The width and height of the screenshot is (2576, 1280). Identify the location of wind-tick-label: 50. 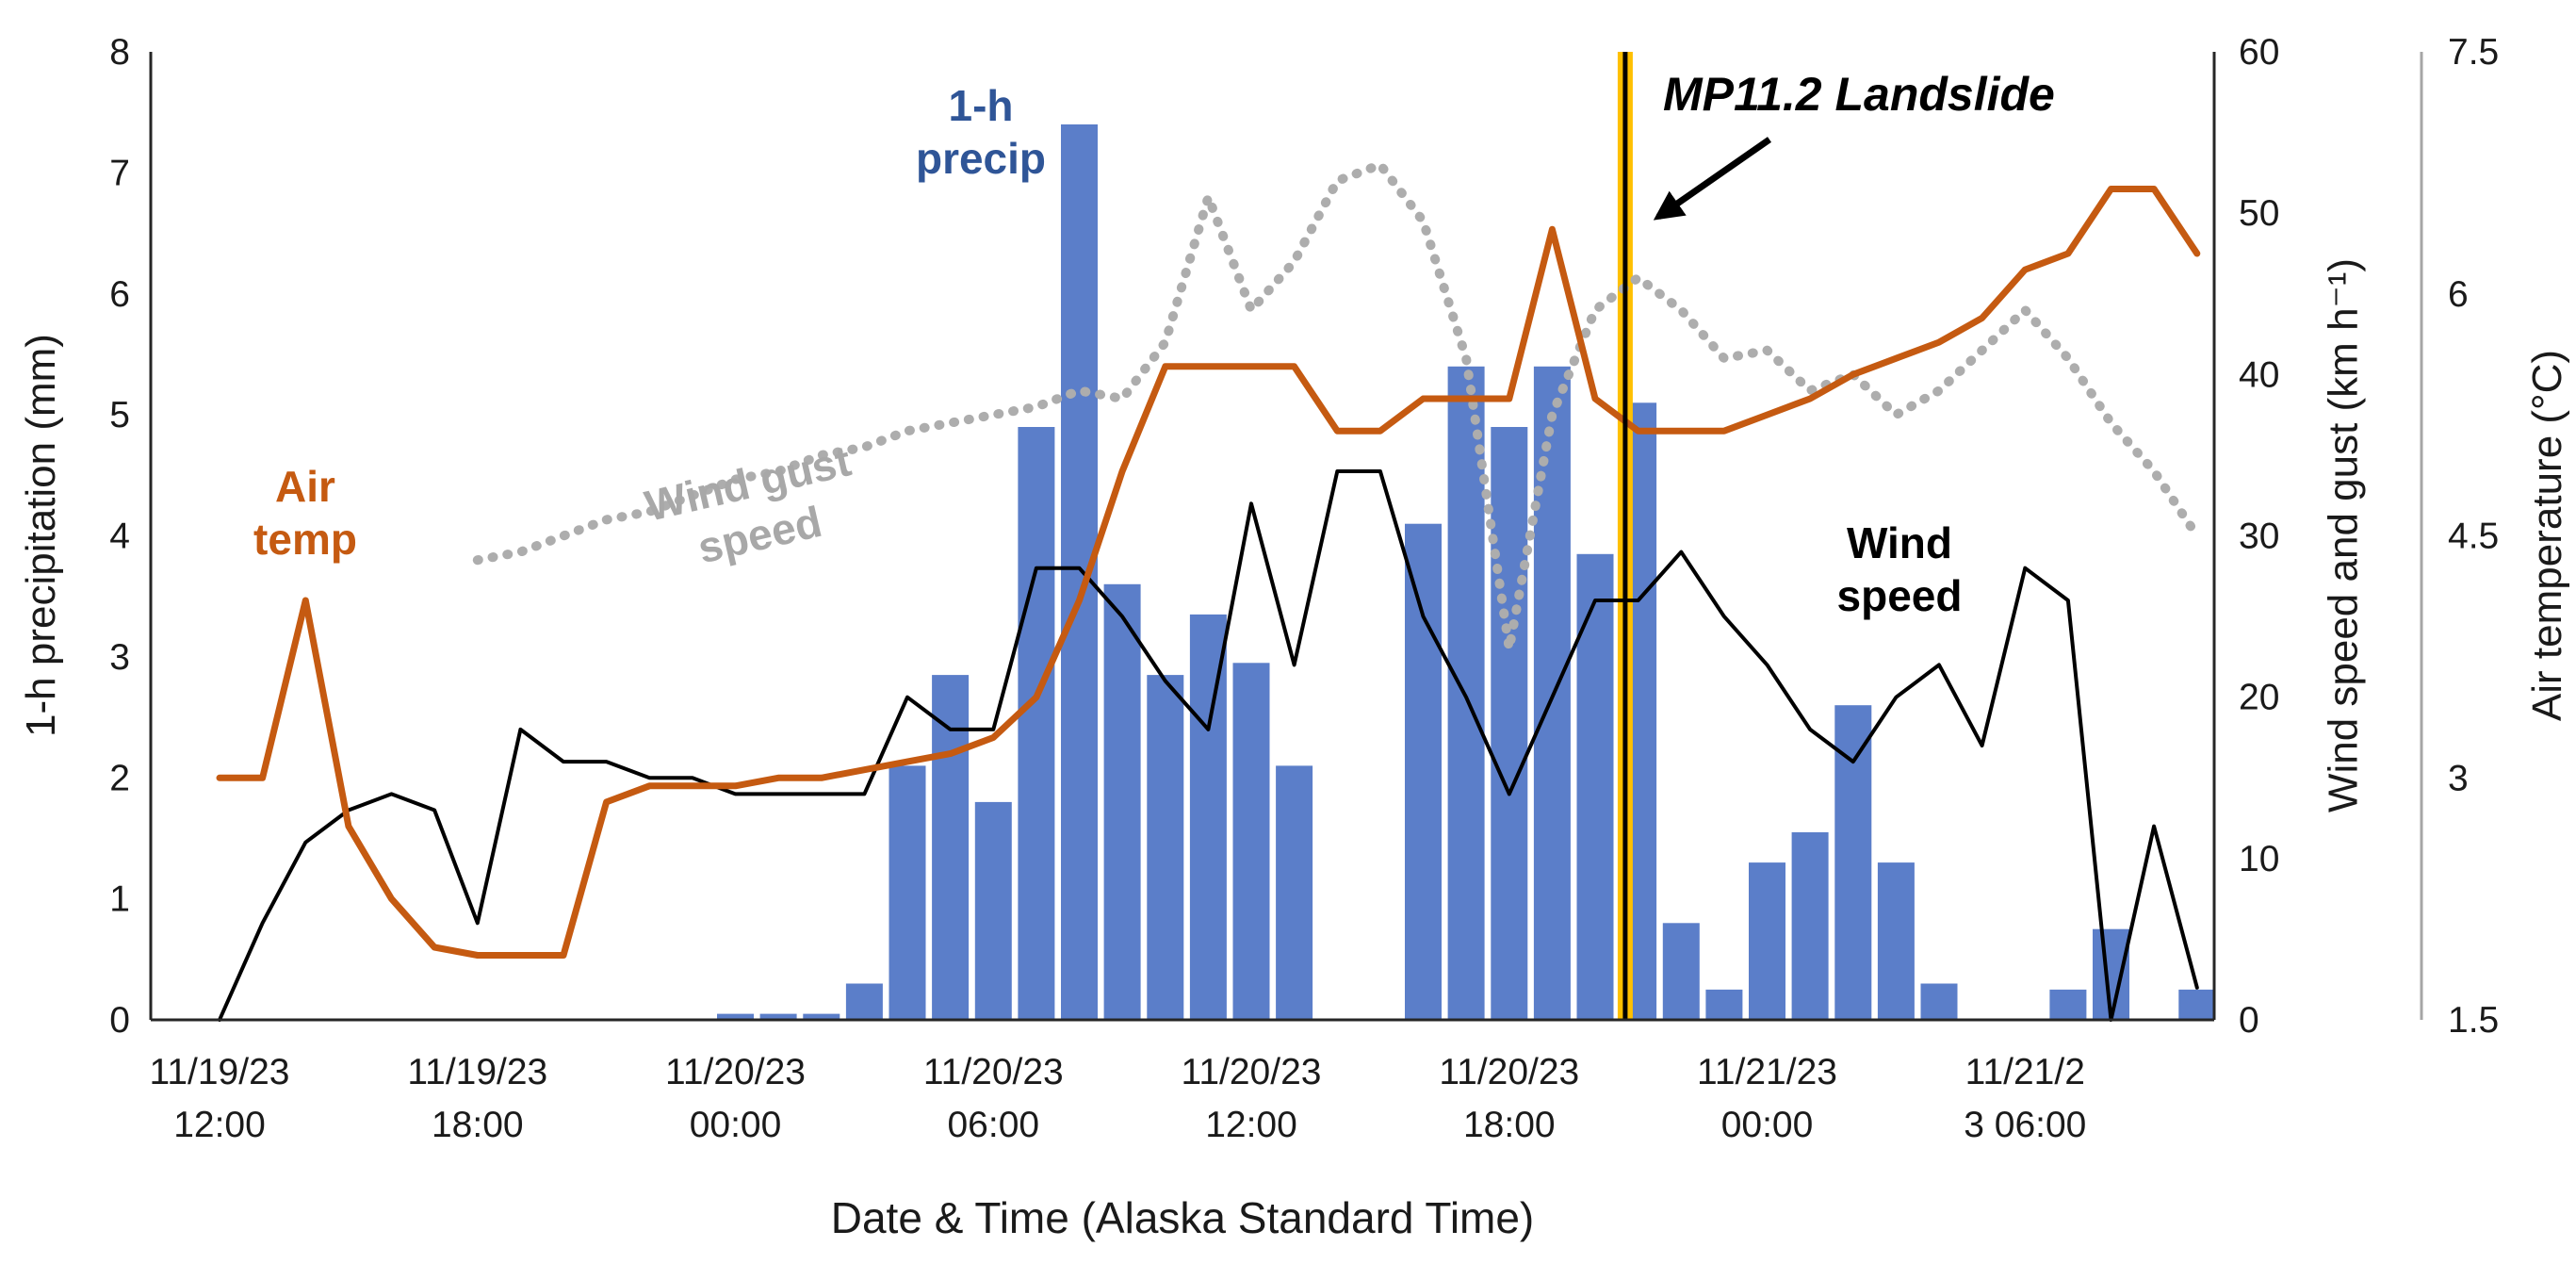
(2259, 214).